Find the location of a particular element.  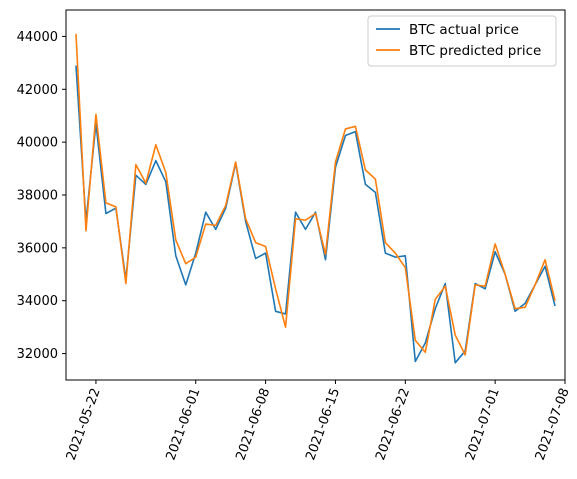

y-tick-label: 36000 is located at coordinates (37, 248).